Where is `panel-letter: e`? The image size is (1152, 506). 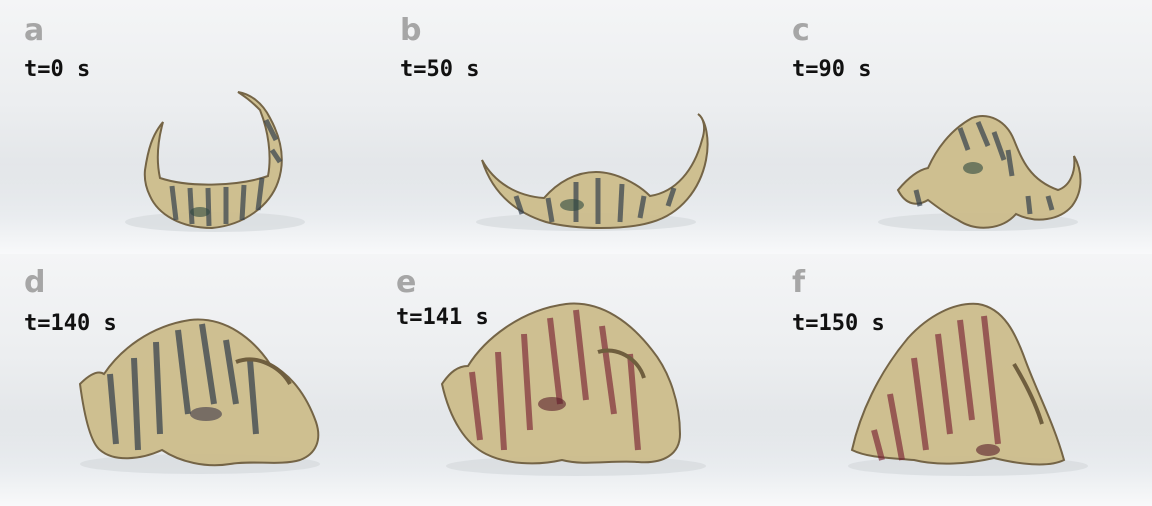 panel-letter: e is located at coordinates (406, 282).